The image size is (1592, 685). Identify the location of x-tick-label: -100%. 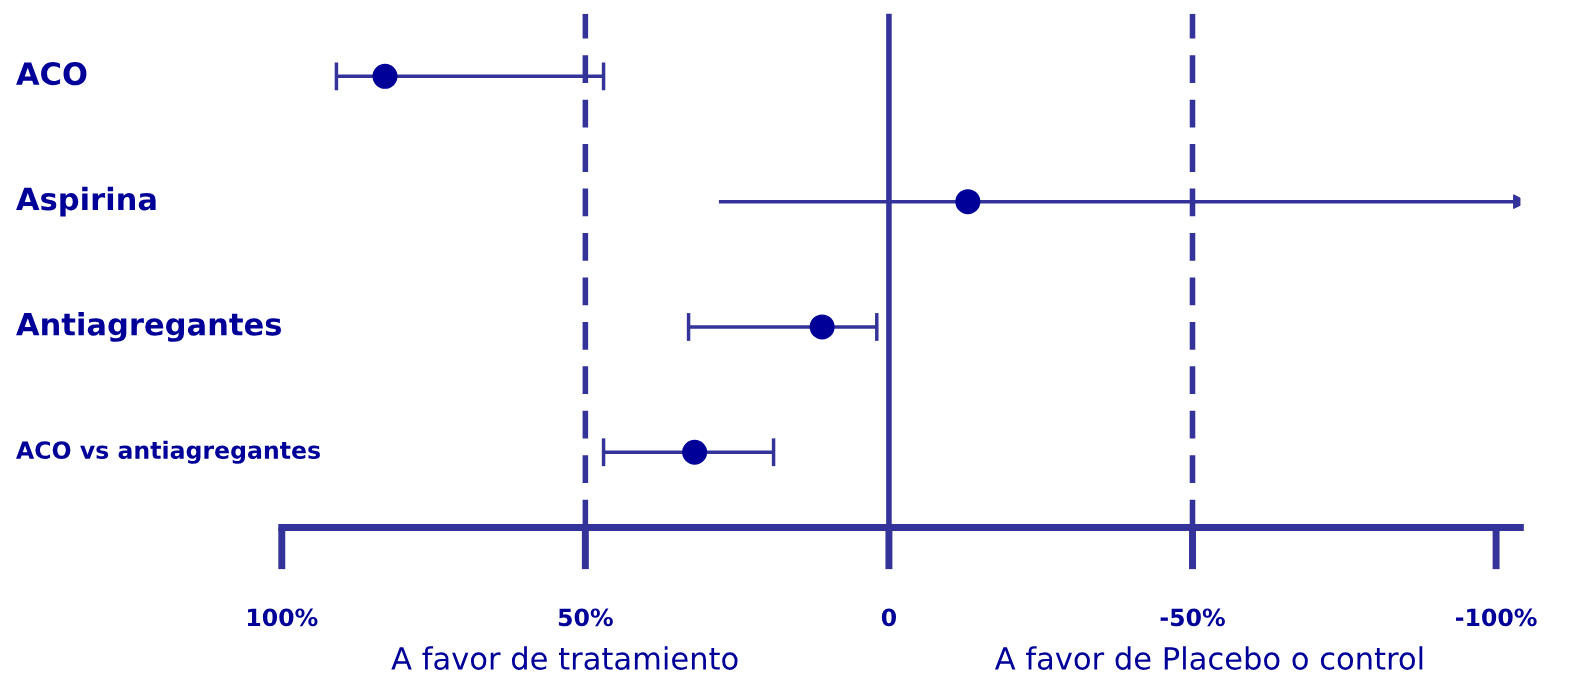
(1496, 617).